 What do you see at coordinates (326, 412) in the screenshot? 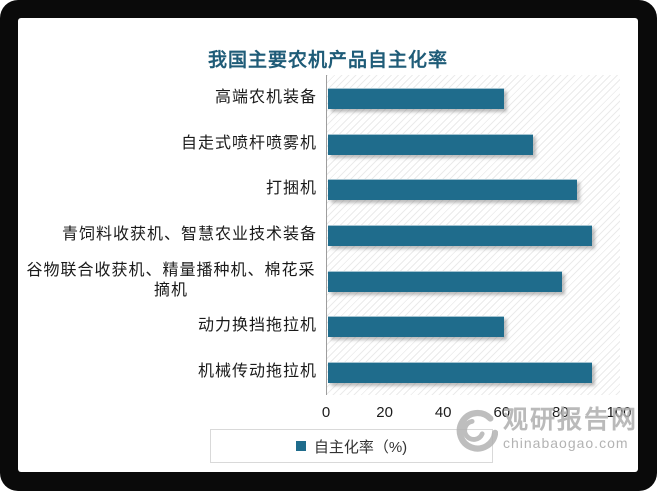
I see `x-tick-label: 0` at bounding box center [326, 412].